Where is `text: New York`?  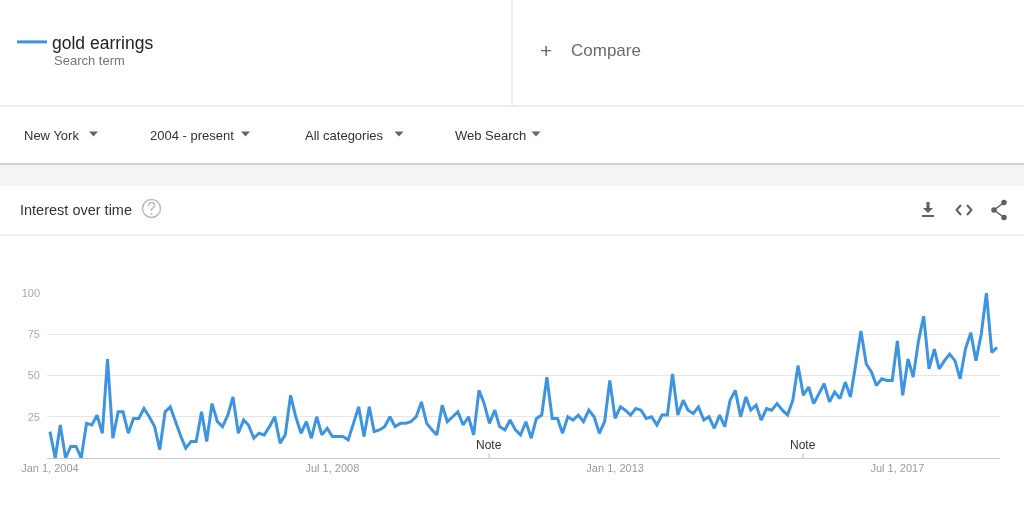
text: New York is located at coordinates (52, 135).